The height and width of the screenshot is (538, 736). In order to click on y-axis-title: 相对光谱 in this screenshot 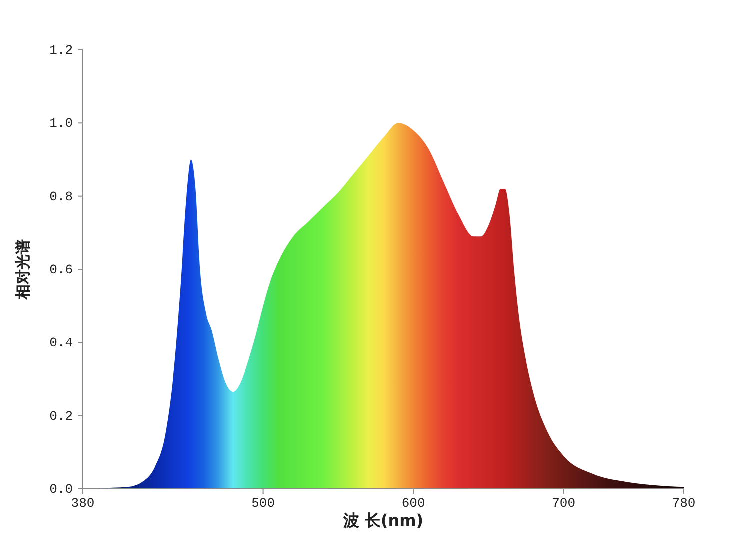, I will do `click(23, 270)`.